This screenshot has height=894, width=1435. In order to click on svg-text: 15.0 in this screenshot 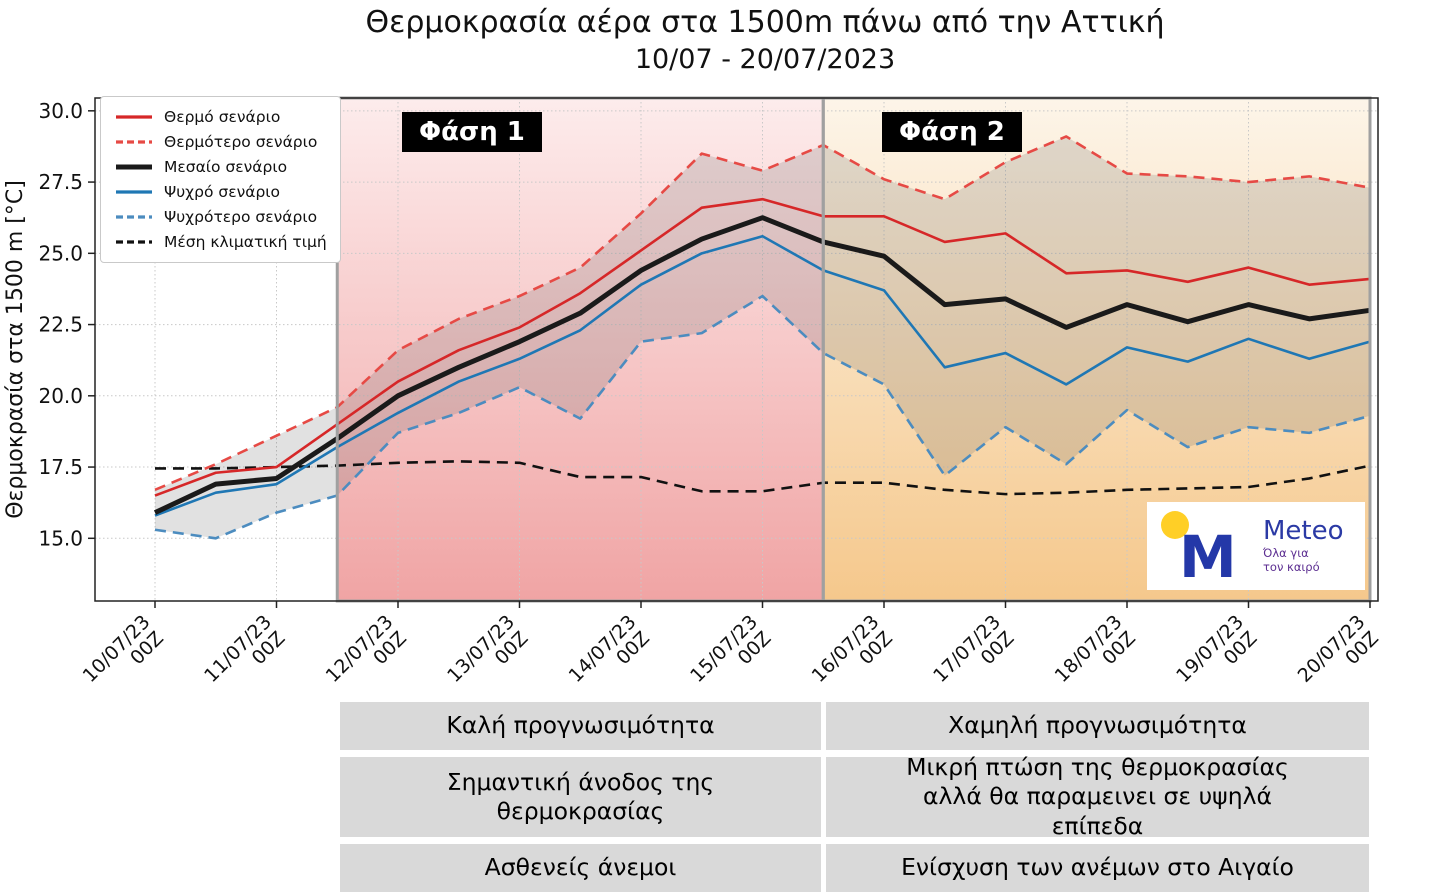, I will do `click(60, 538)`.